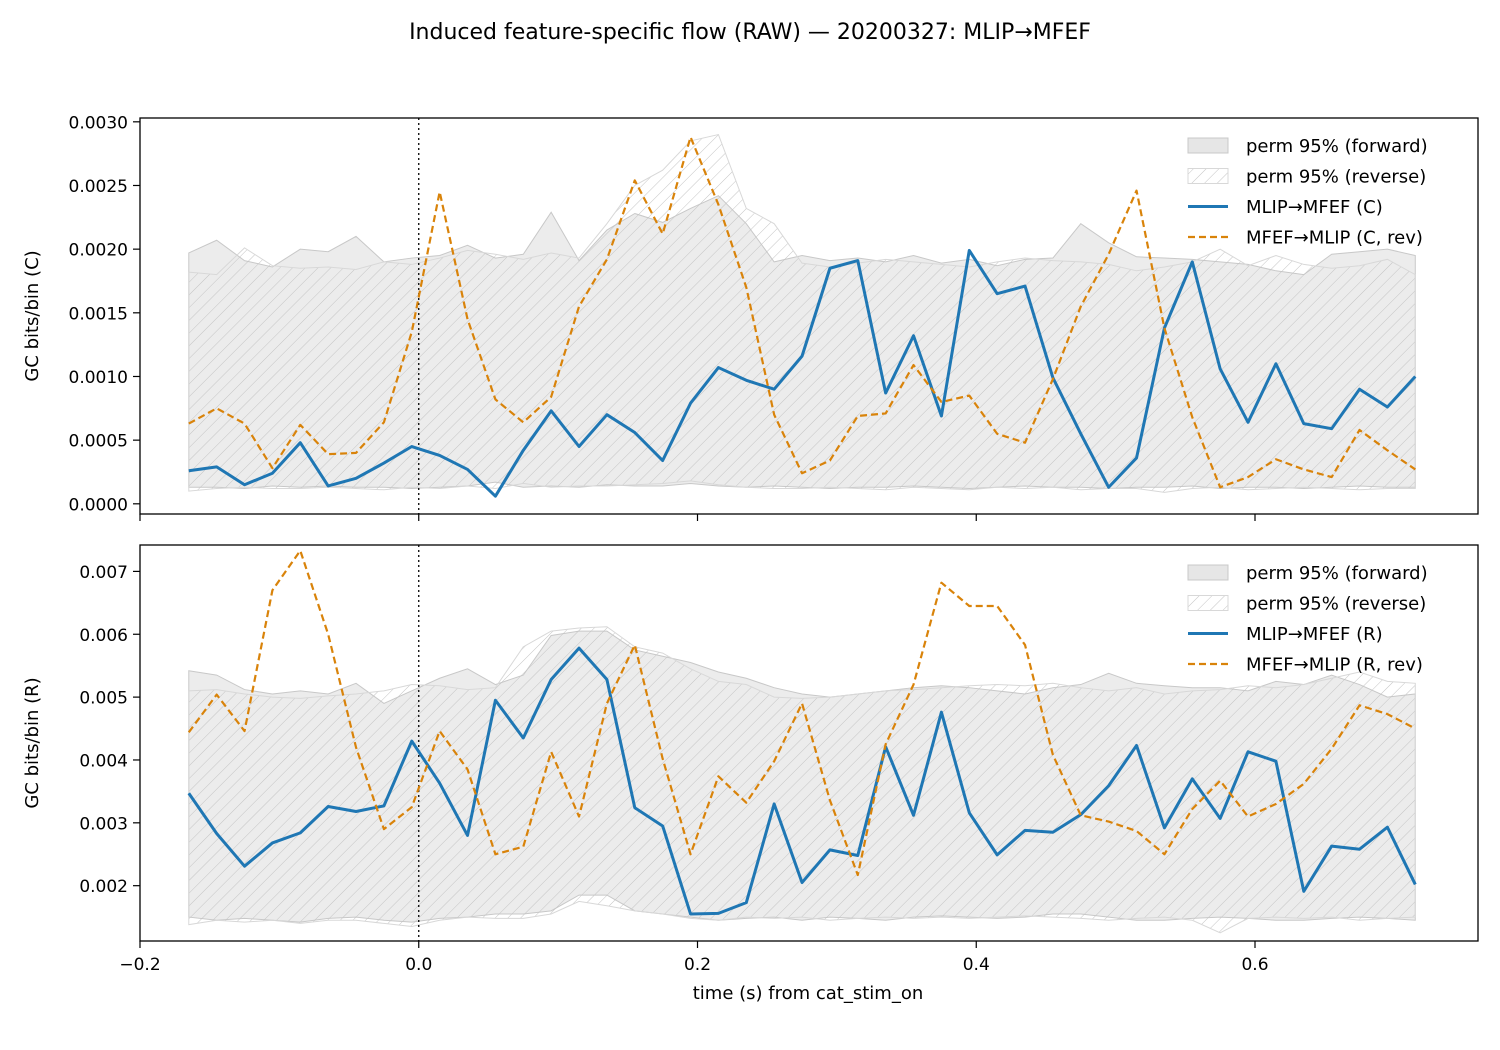  What do you see at coordinates (103, 887) in the screenshot?
I see `y-tick-label: 0.002` at bounding box center [103, 887].